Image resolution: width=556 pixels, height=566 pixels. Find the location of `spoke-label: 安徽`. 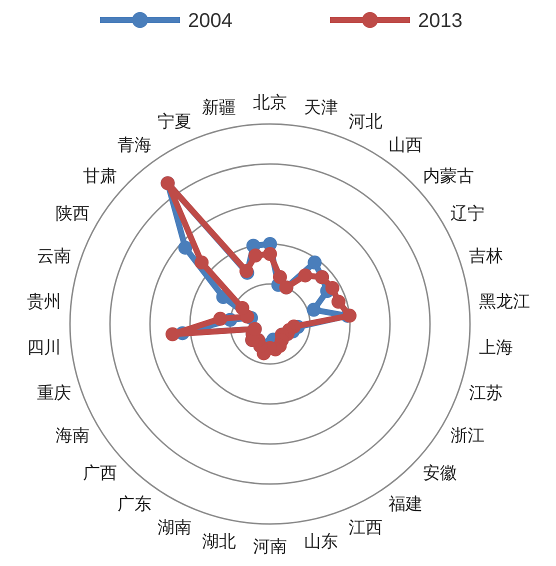

spoke-label: 安徽 is located at coordinates (439, 473).